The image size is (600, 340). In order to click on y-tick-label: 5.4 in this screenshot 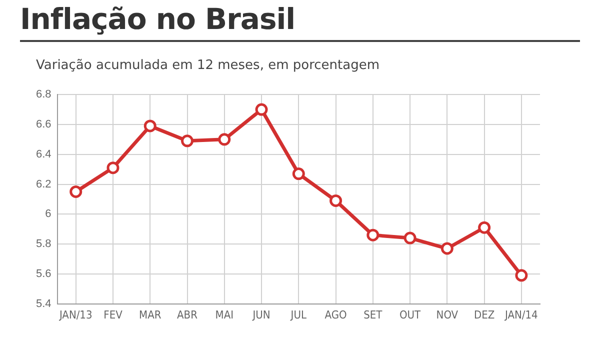, I will do `click(44, 304)`.